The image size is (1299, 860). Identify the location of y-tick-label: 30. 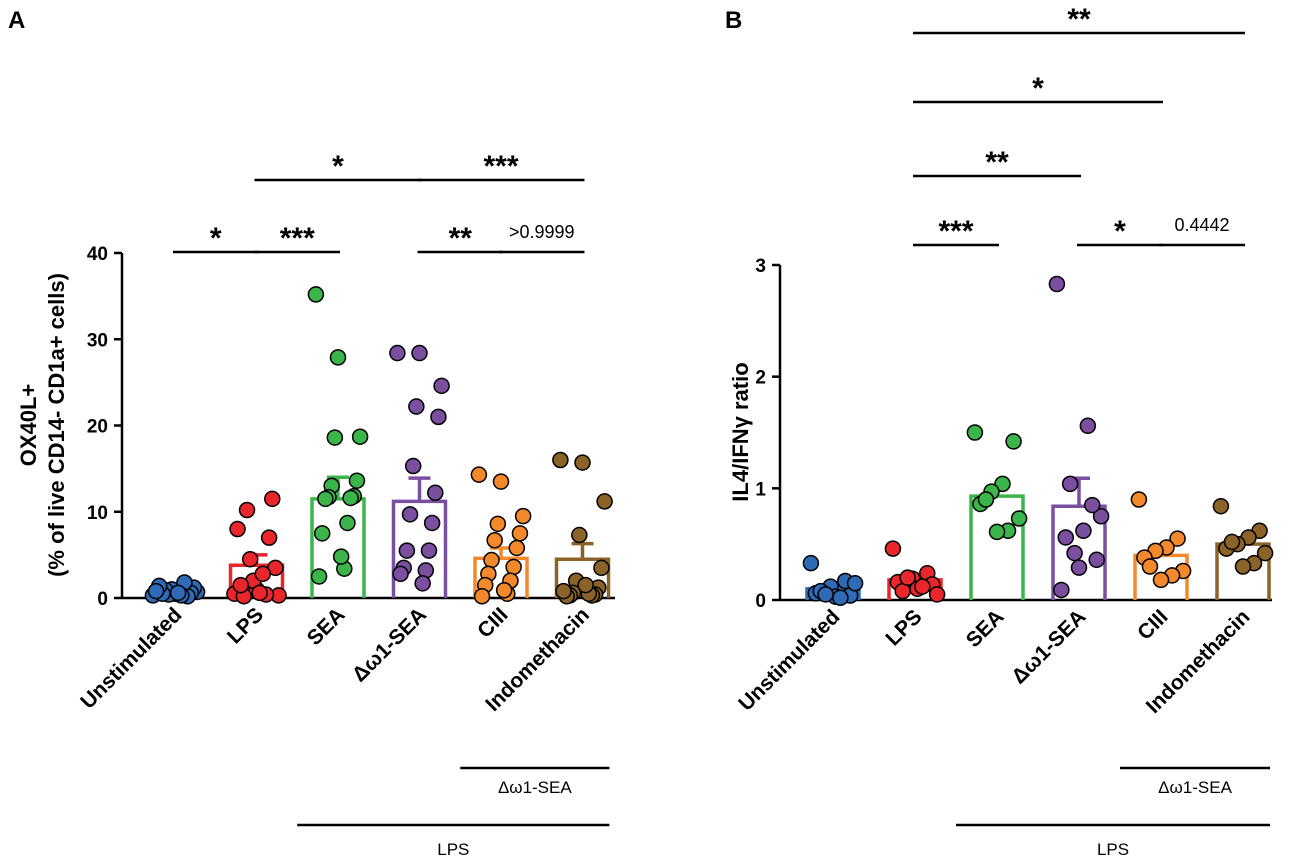
(97, 340).